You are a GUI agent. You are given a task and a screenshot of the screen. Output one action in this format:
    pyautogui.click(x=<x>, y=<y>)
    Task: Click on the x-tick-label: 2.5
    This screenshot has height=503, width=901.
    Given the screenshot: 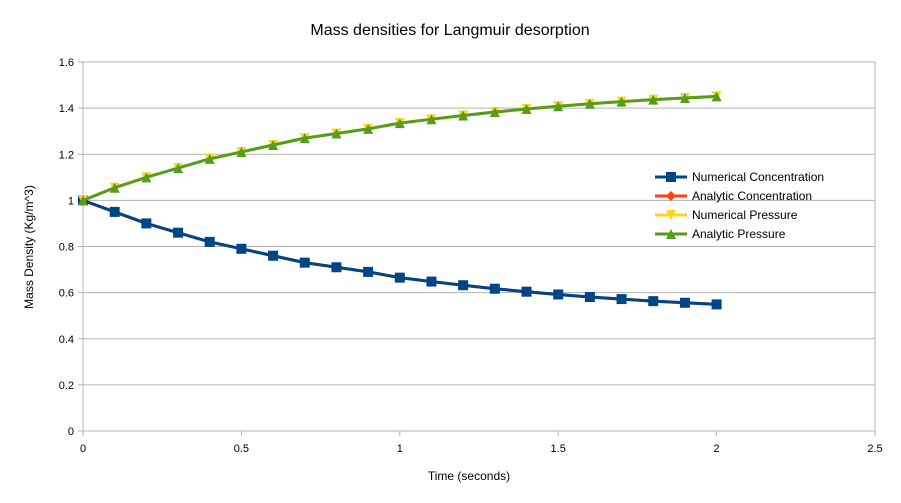 What is the action you would take?
    pyautogui.click(x=874, y=449)
    